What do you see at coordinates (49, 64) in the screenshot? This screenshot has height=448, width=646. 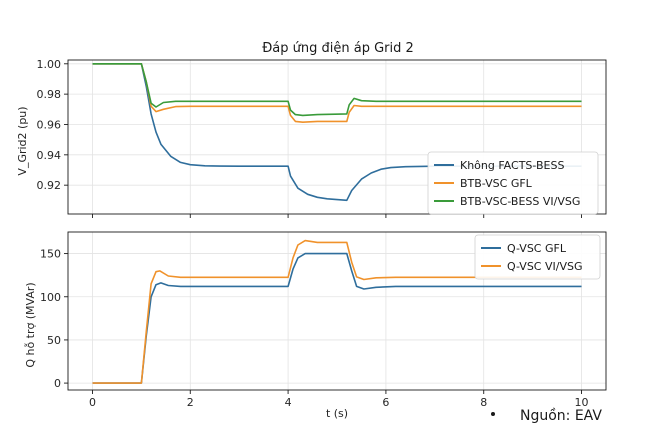 I see `y-tick-label: 1.00` at bounding box center [49, 64].